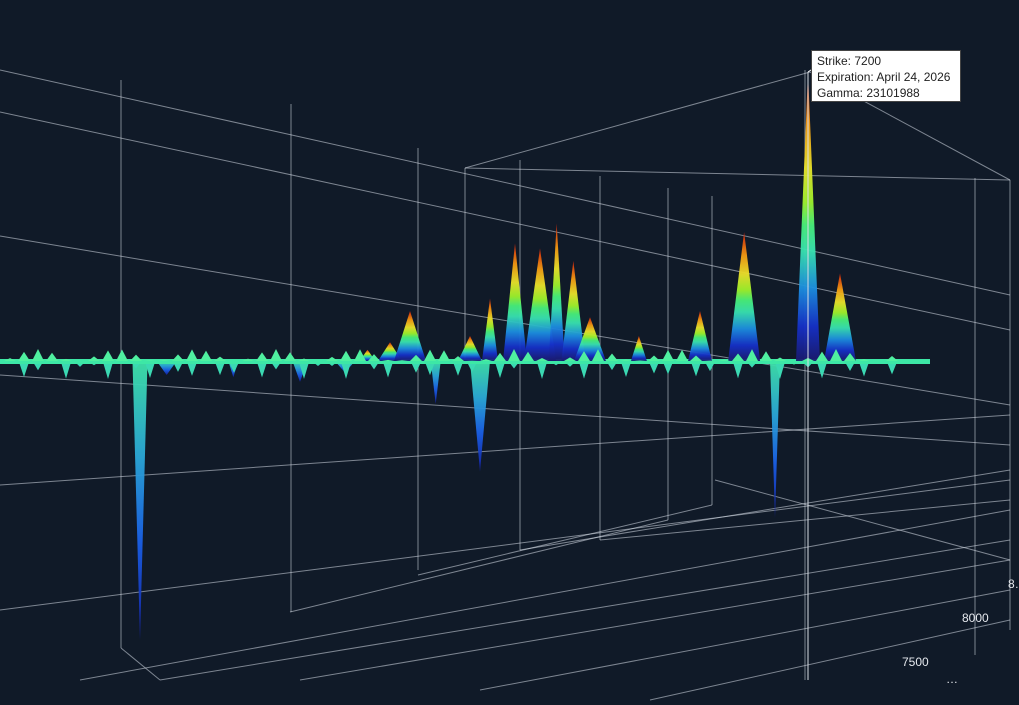 This screenshot has width=1019, height=705. What do you see at coordinates (868, 93) in the screenshot?
I see `tooltip-gamma: Gamma: 23101988` at bounding box center [868, 93].